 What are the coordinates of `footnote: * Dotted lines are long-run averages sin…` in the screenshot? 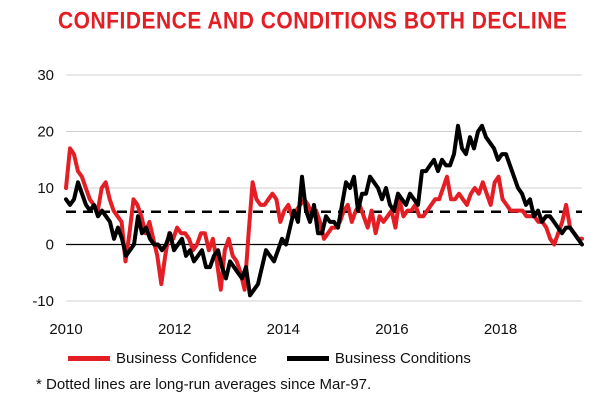 It's located at (204, 384).